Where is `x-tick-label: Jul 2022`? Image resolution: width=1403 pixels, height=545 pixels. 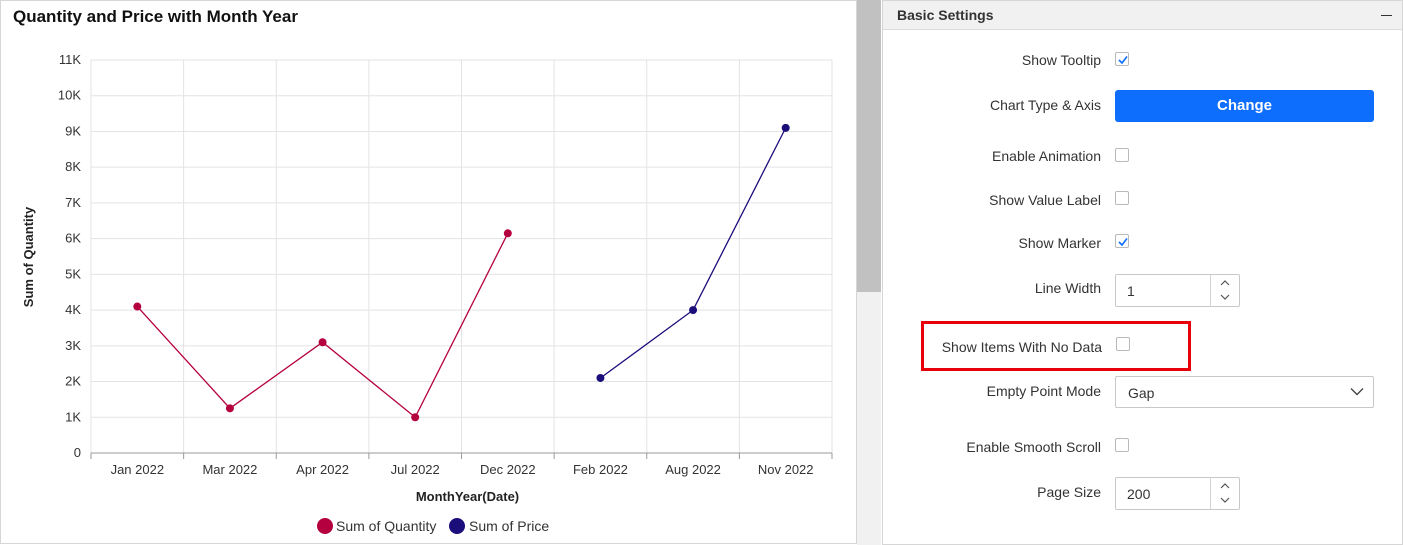 x-tick-label: Jul 2022 is located at coordinates (415, 469).